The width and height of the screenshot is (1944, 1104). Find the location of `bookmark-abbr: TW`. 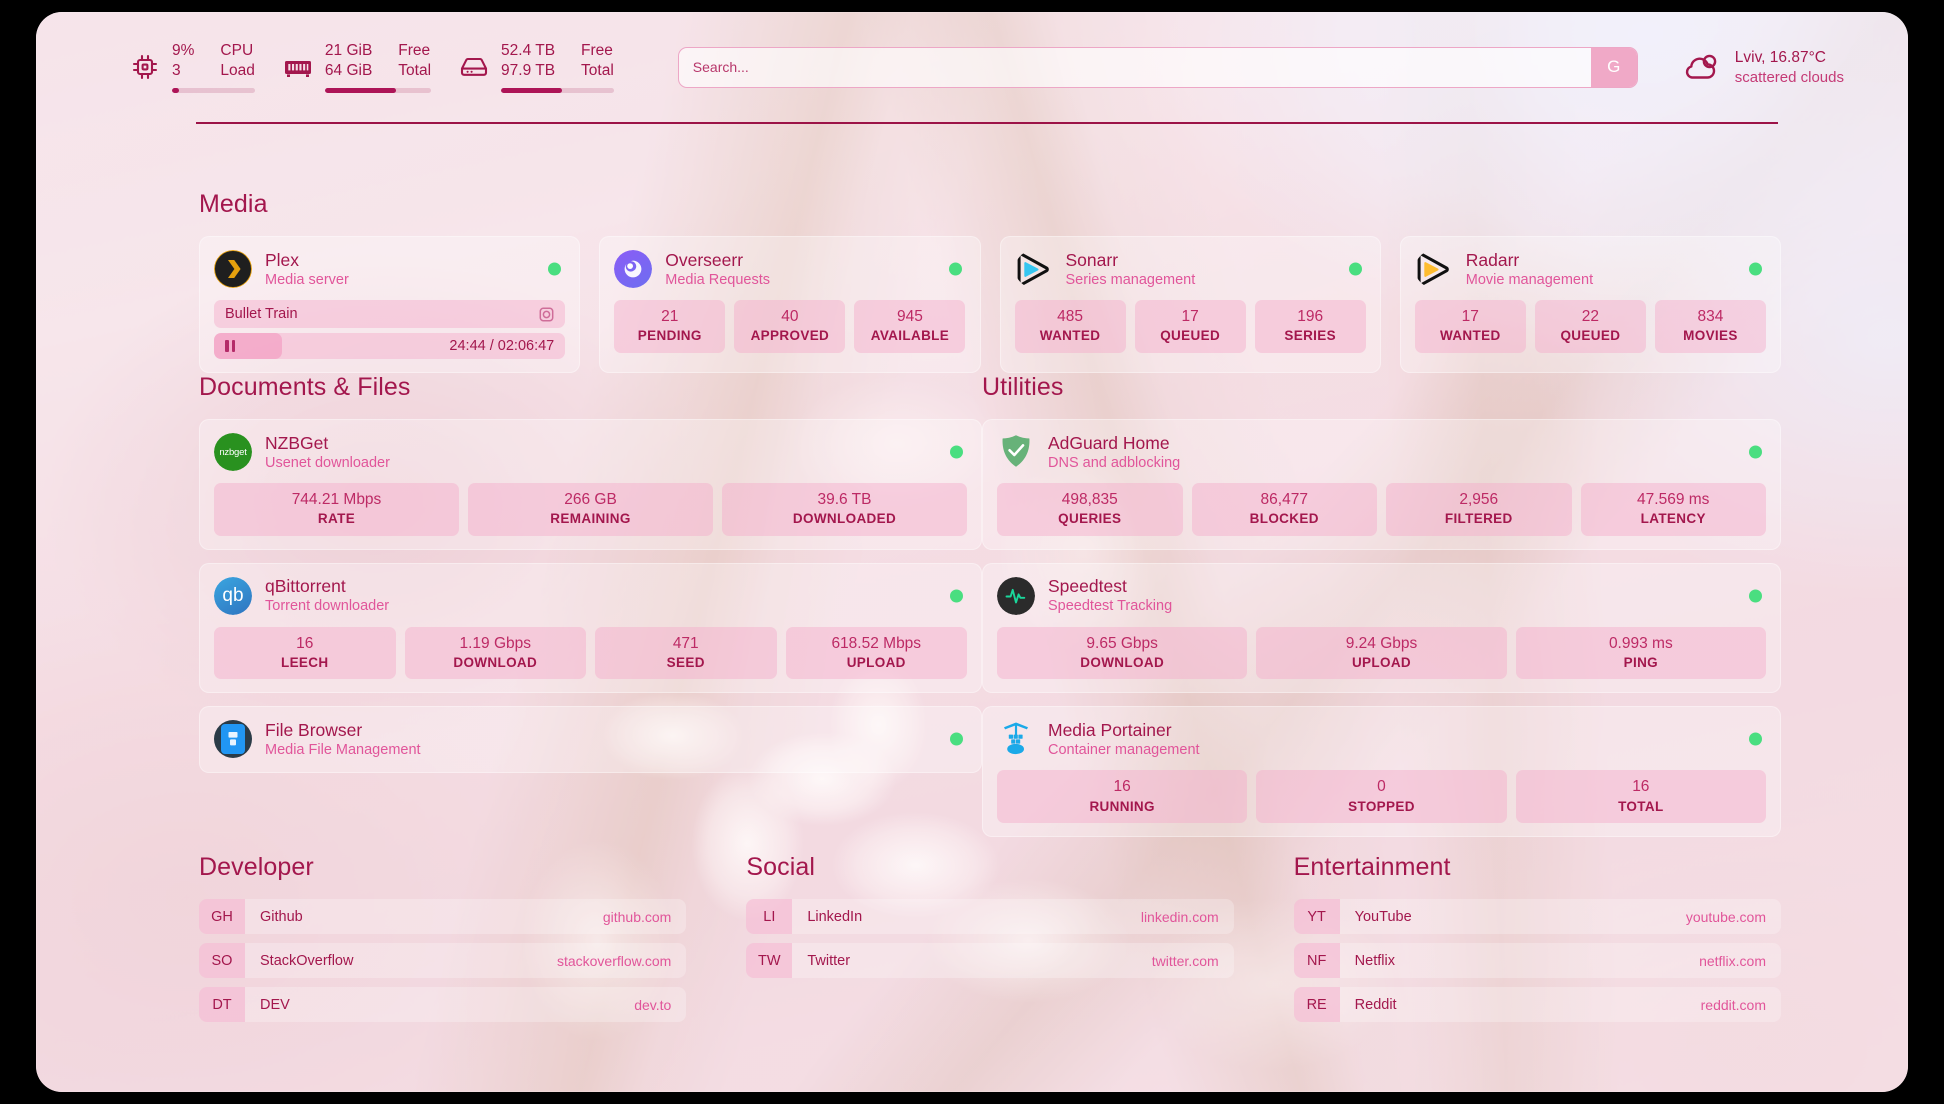

bookmark-abbr: TW is located at coordinates (769, 960).